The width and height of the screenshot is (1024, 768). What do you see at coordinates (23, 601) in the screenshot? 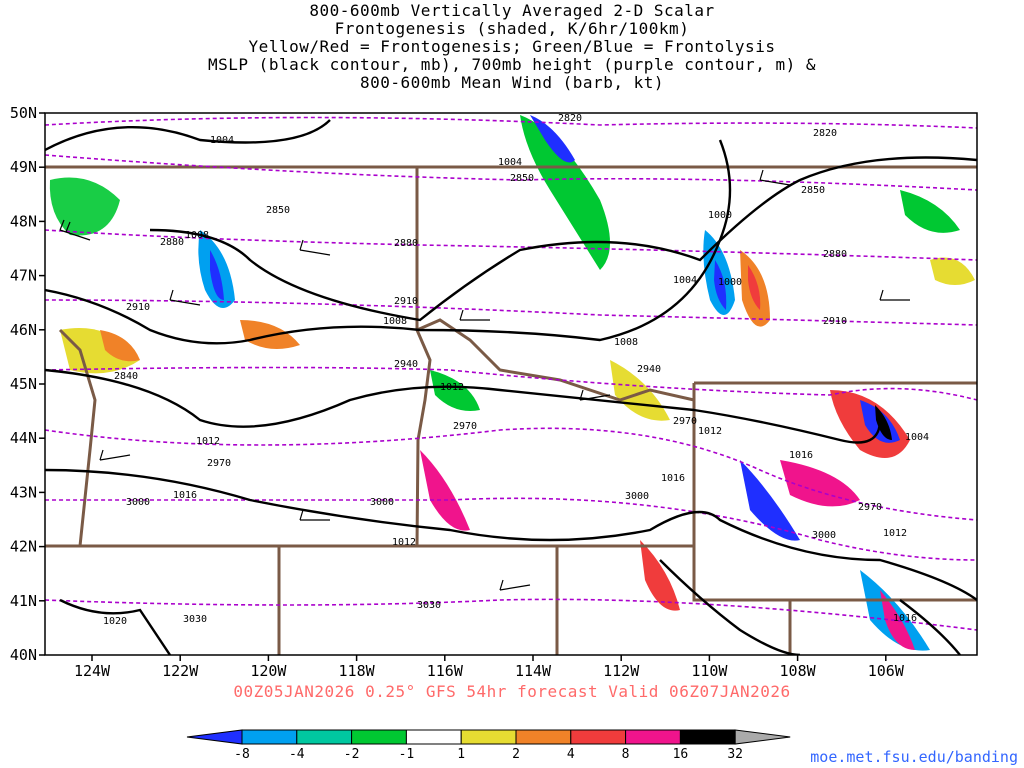
I see `lat-tick-label: 41N` at bounding box center [23, 601].